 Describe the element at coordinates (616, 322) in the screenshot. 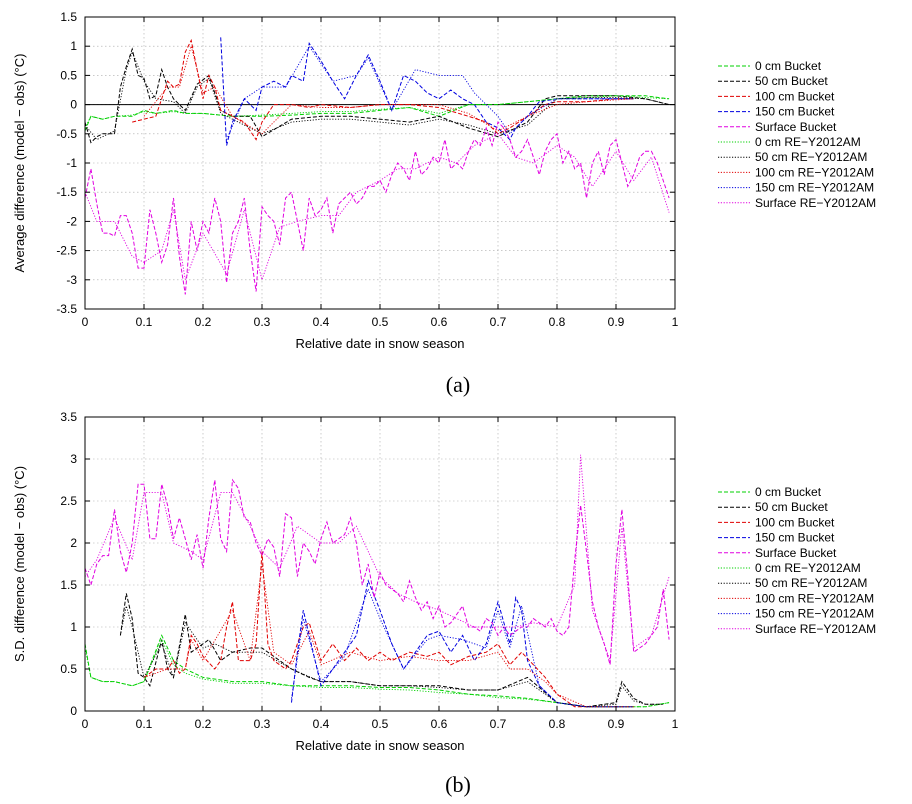

I see `x-tick-label-a-9: 0.9` at that location.